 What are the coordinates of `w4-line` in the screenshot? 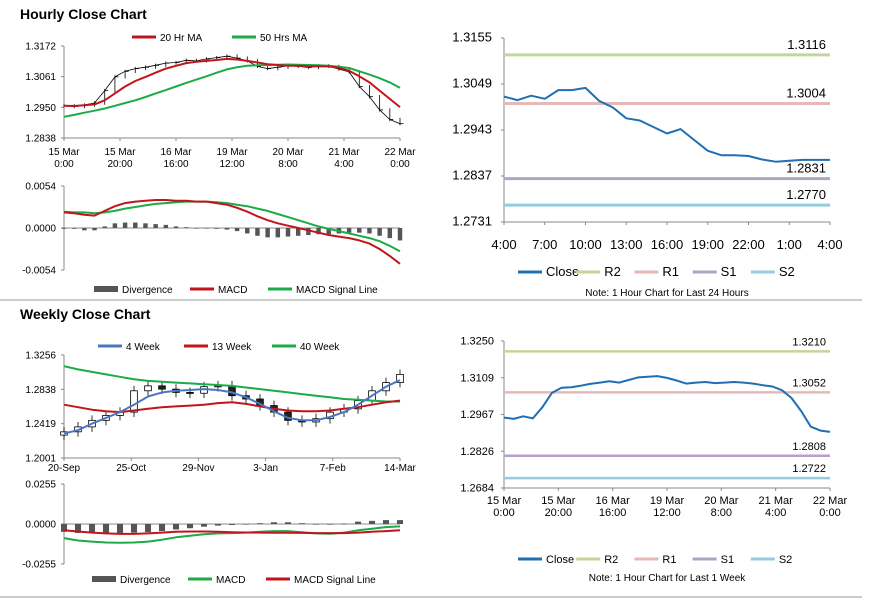 It's located at (232, 407).